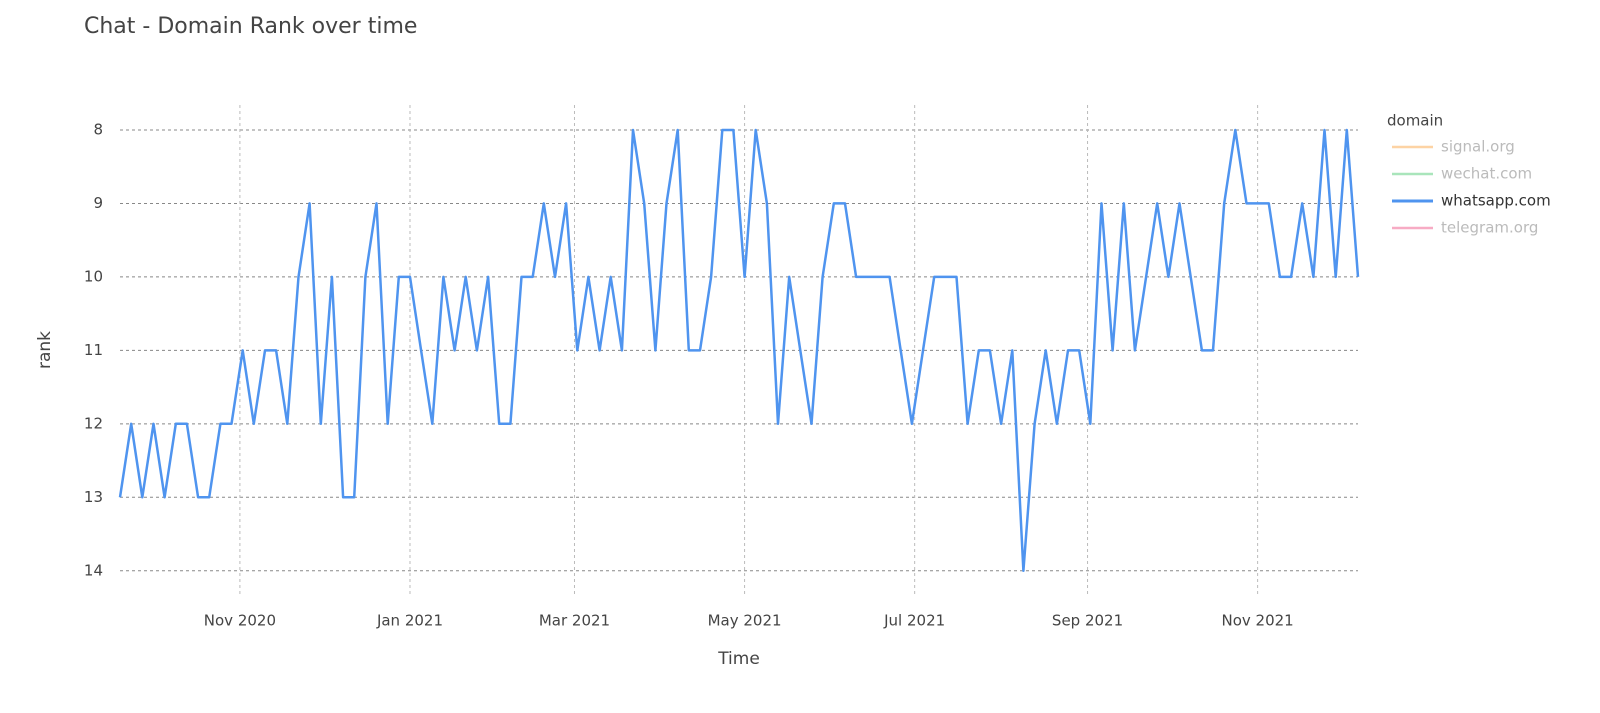 The height and width of the screenshot is (713, 1600). I want to click on y-tick-label: 14, so click(93, 570).